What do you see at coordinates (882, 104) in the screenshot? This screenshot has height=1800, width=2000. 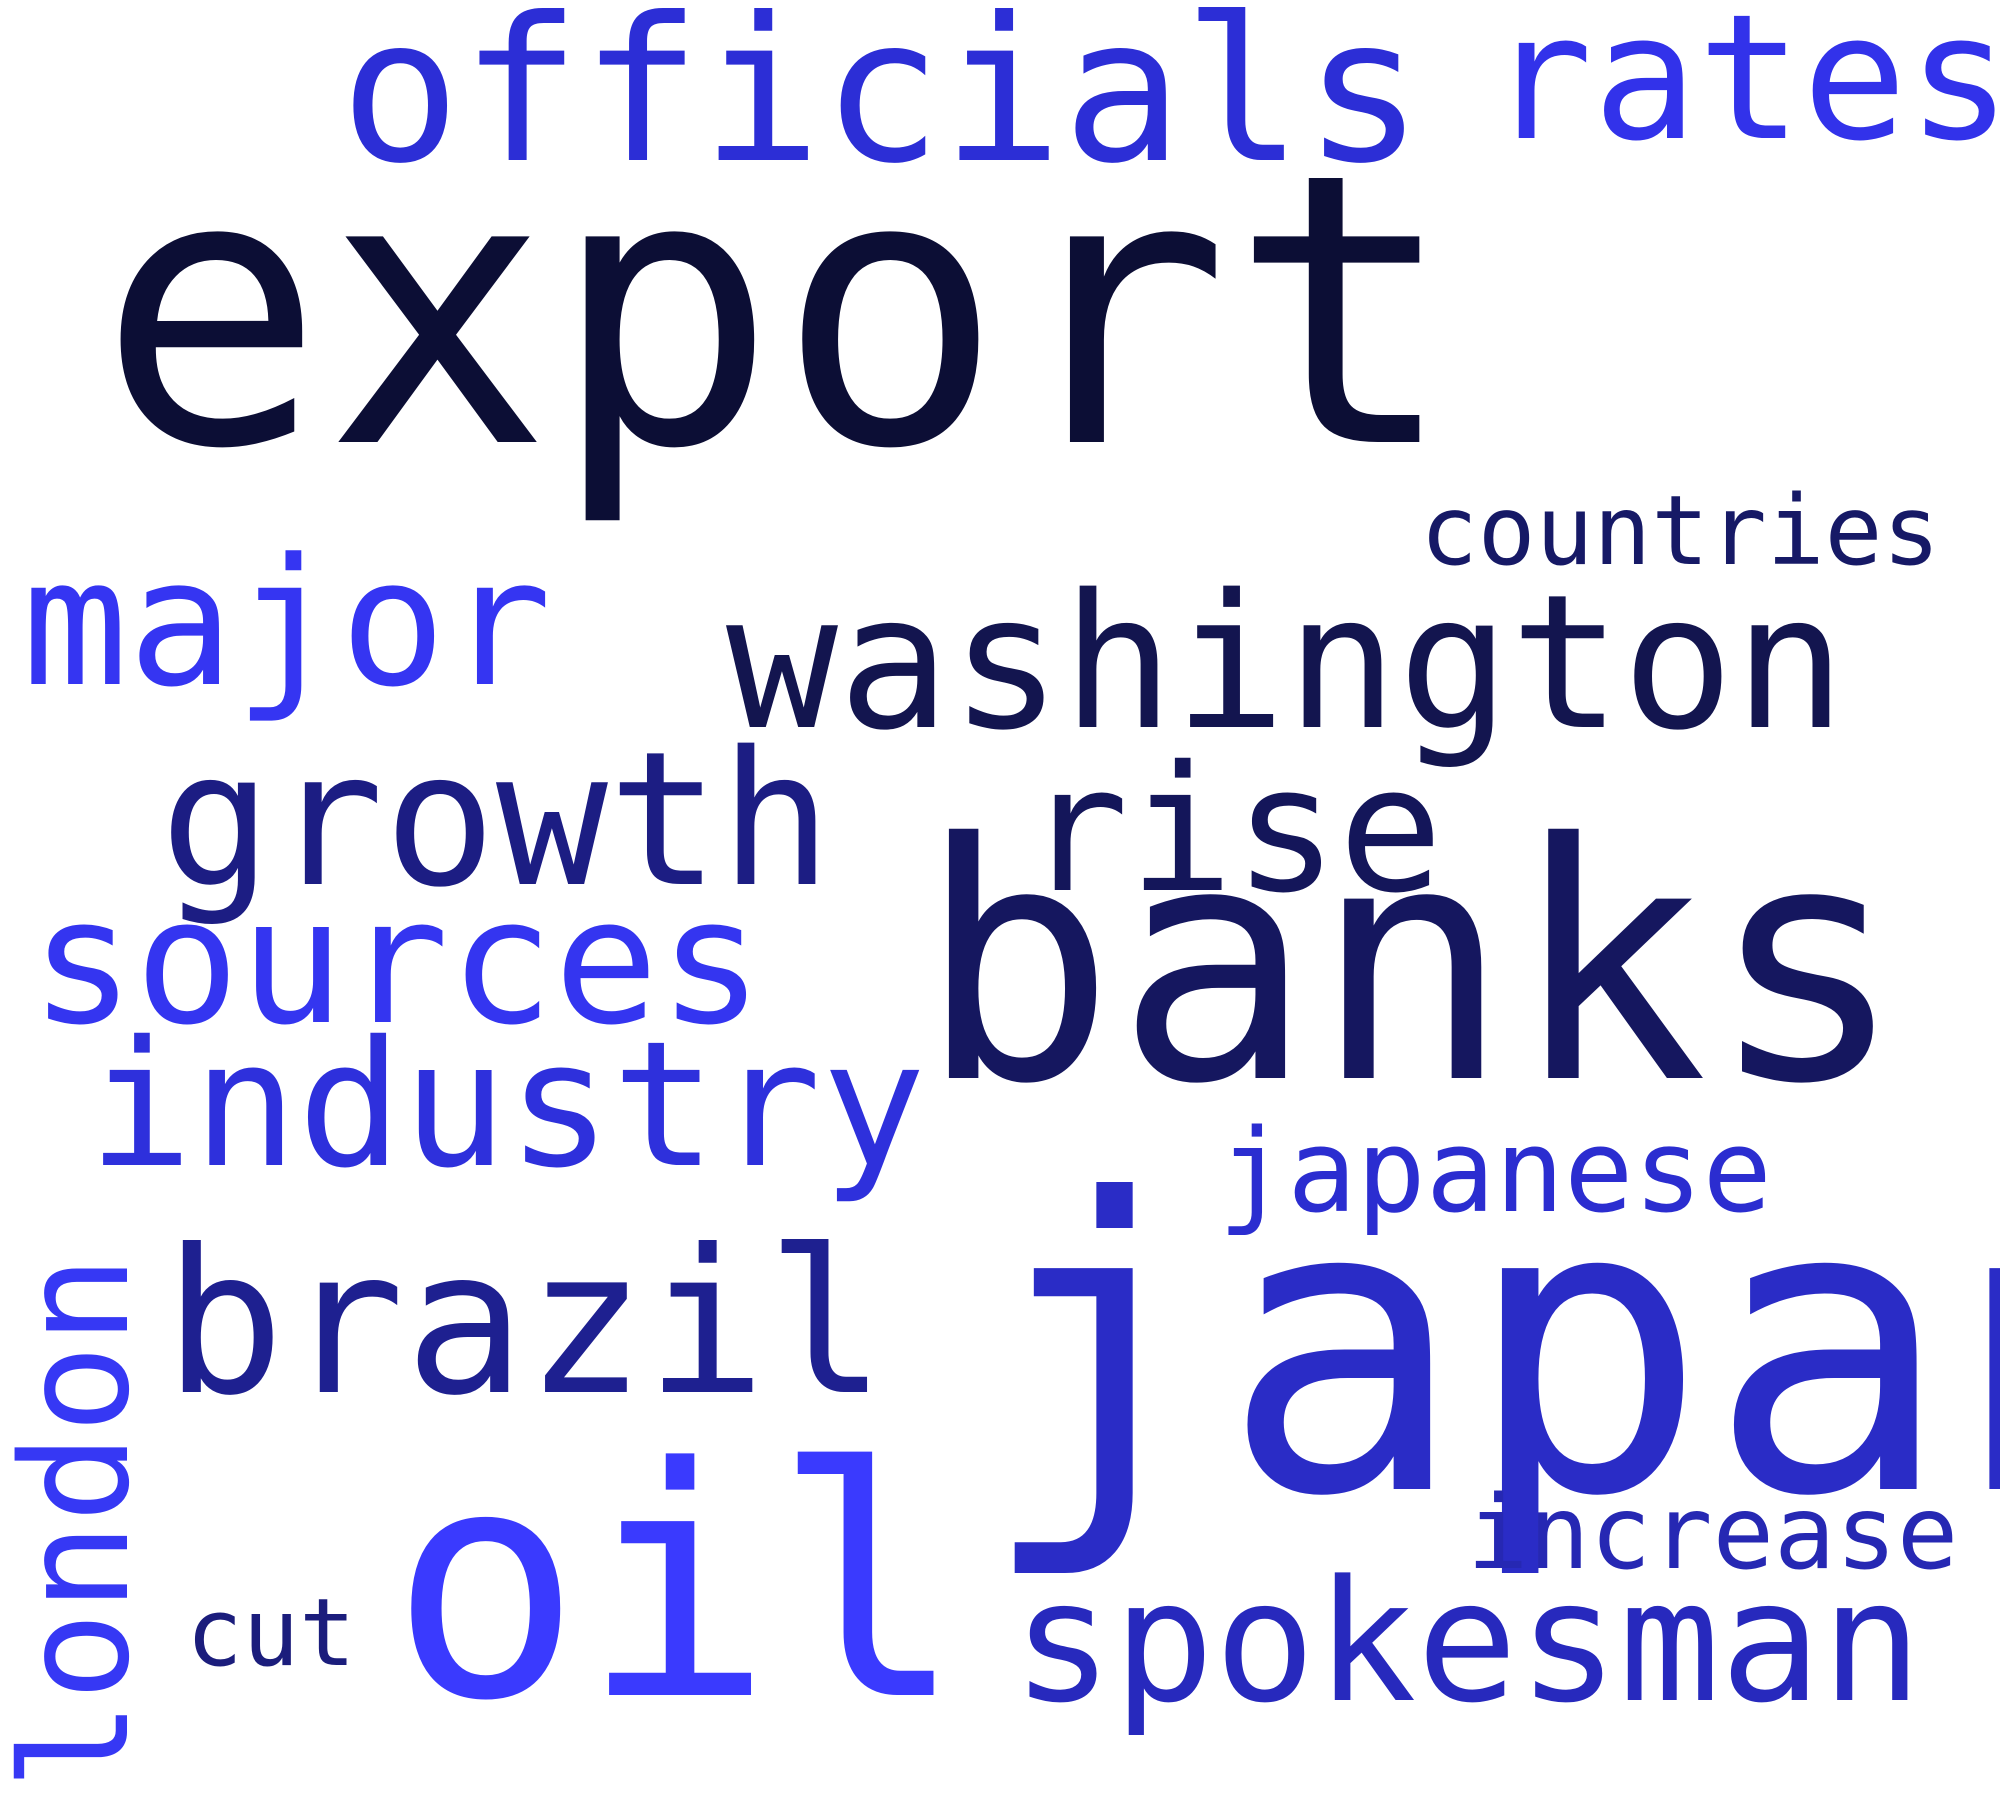 I see `word-officials: officials` at bounding box center [882, 104].